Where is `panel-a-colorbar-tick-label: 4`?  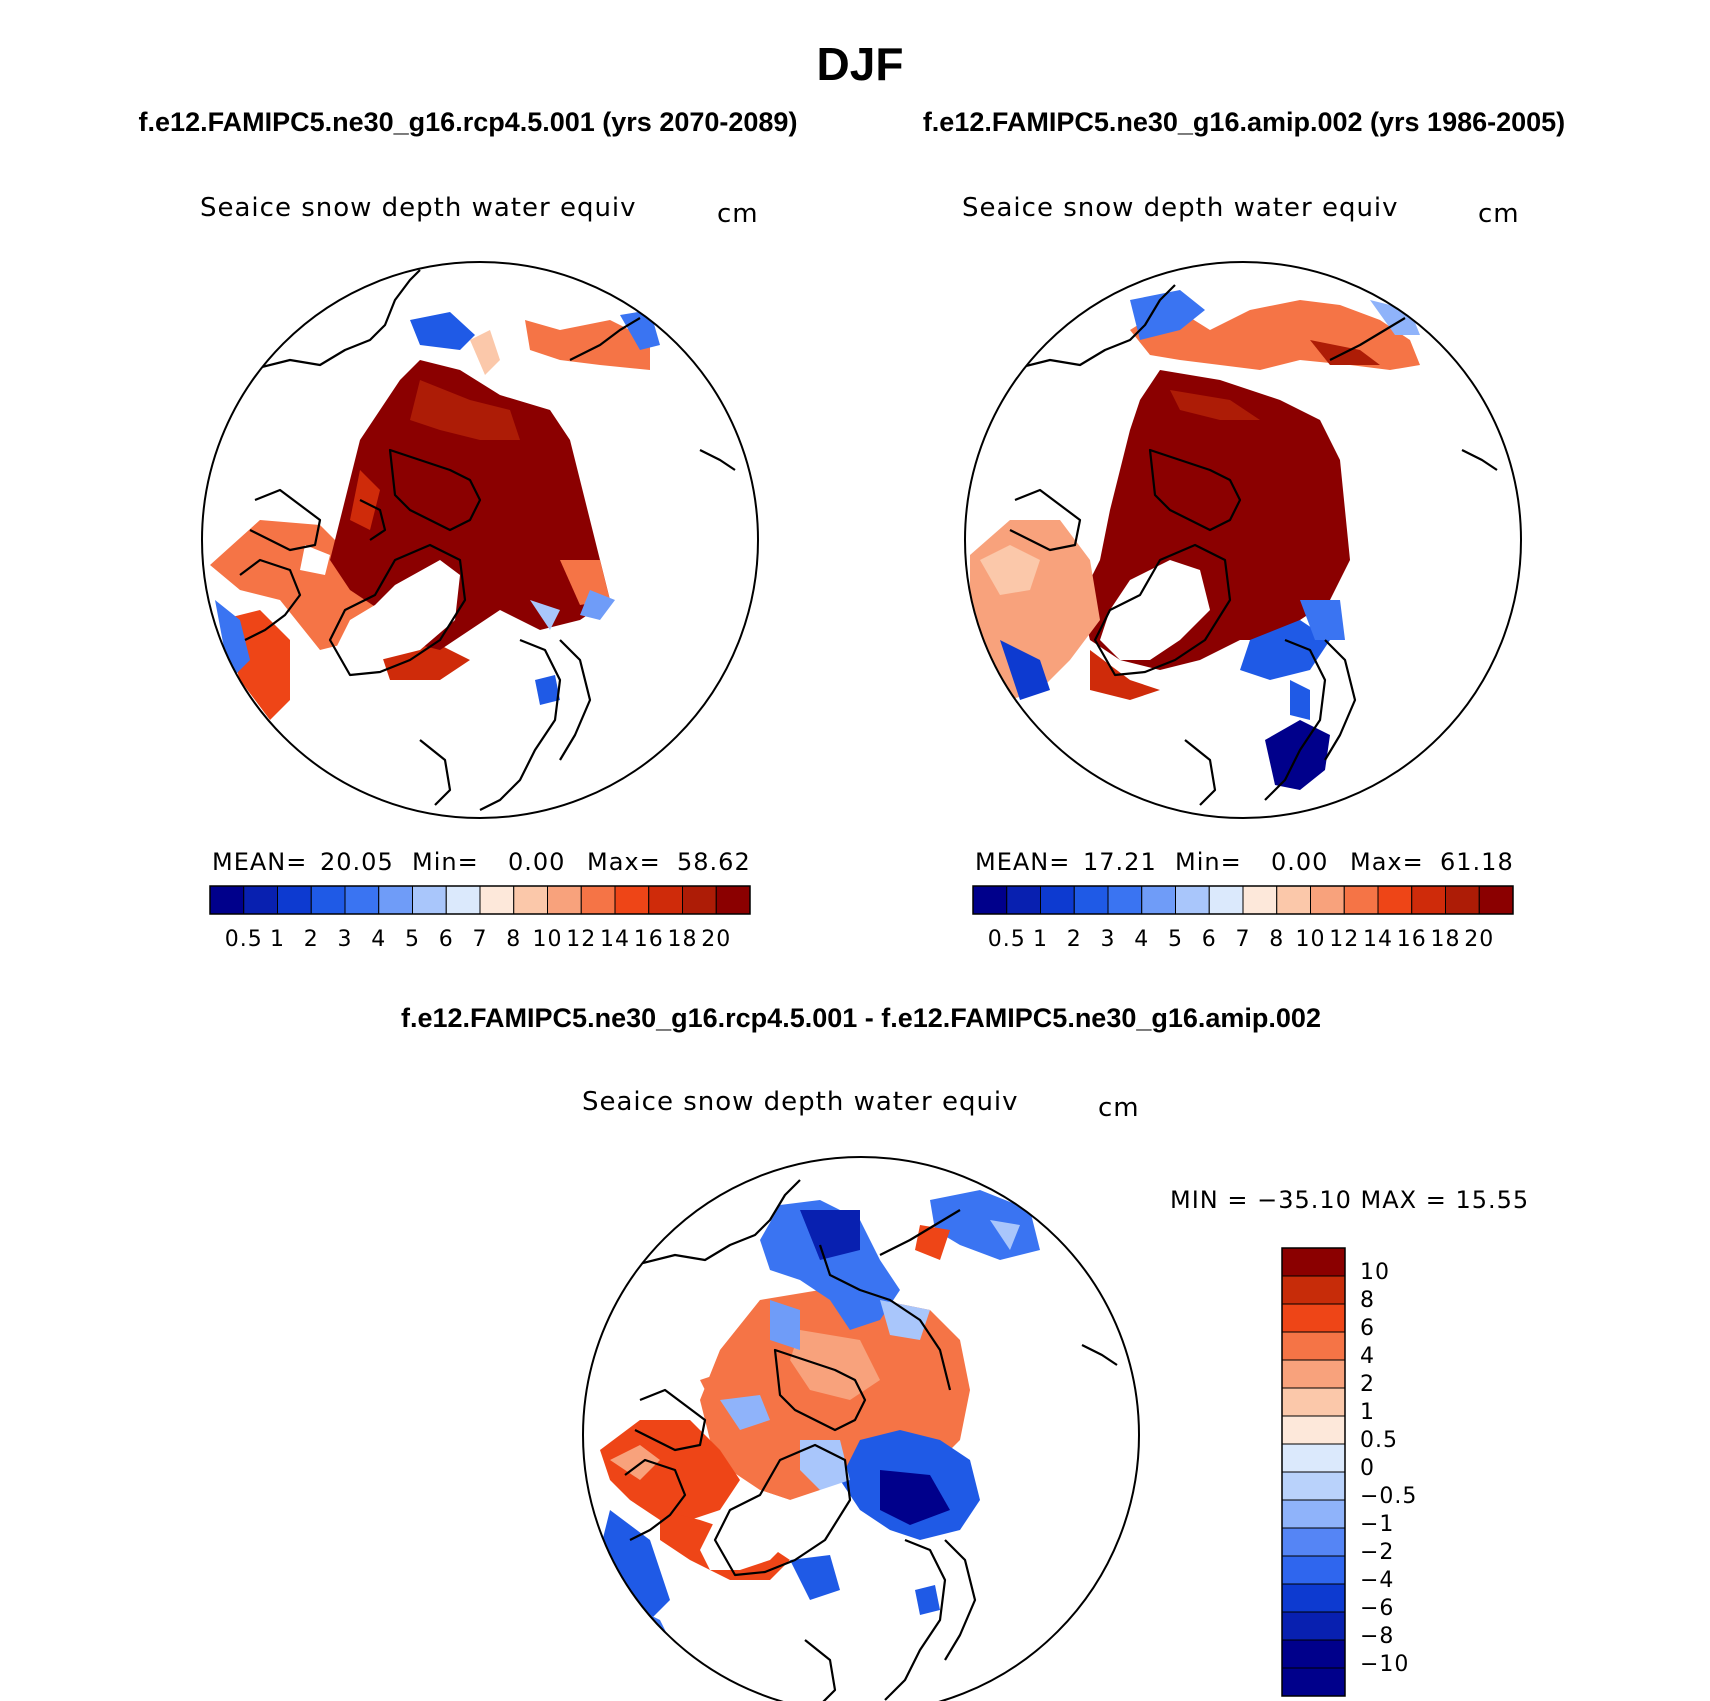
panel-a-colorbar-tick-label: 4 is located at coordinates (378, 939).